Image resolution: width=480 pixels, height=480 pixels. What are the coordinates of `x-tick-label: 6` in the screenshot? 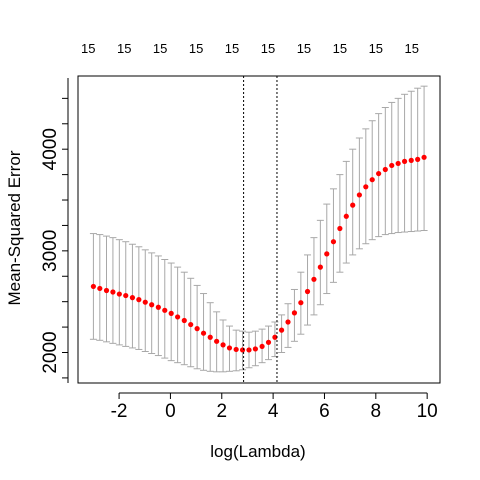 It's located at (324, 411).